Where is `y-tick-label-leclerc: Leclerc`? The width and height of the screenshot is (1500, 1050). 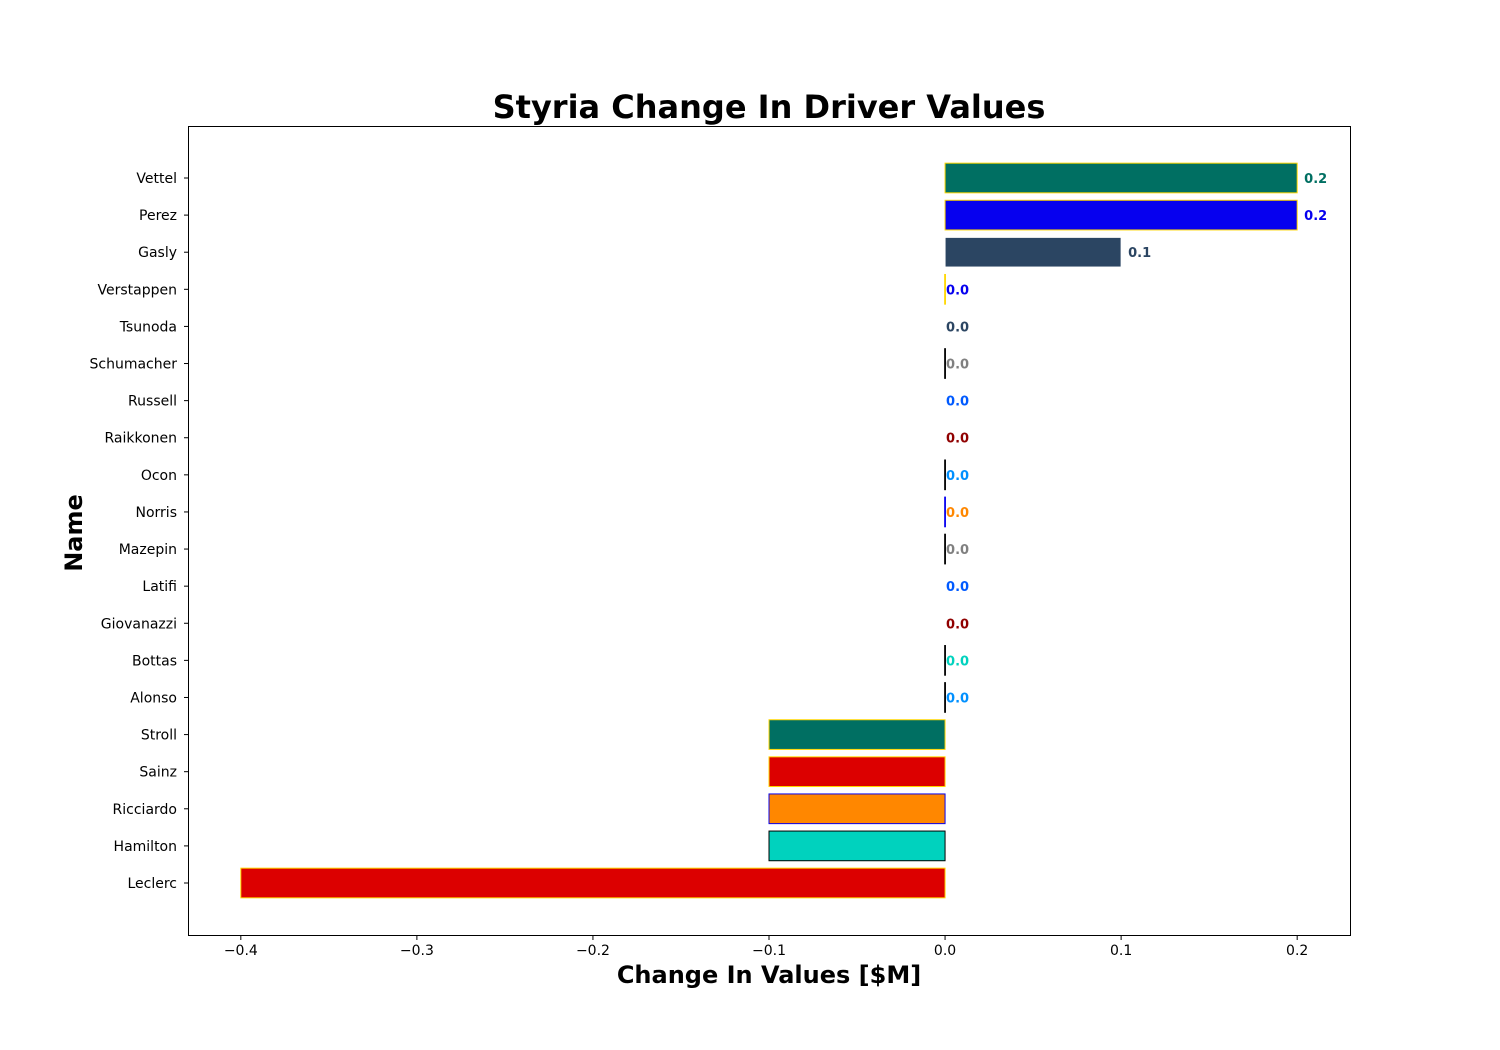 y-tick-label-leclerc: Leclerc is located at coordinates (152, 884).